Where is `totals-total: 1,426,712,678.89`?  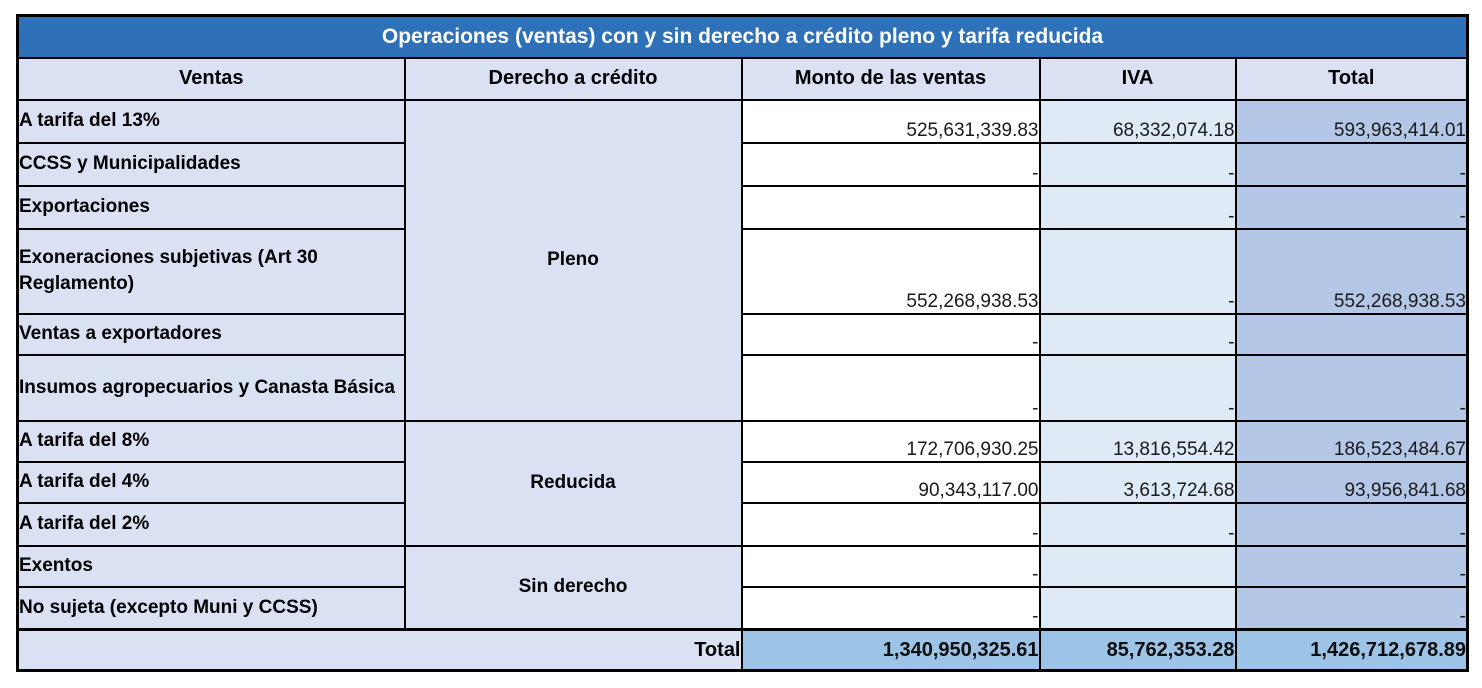 totals-total: 1,426,712,678.89 is located at coordinates (1351, 650).